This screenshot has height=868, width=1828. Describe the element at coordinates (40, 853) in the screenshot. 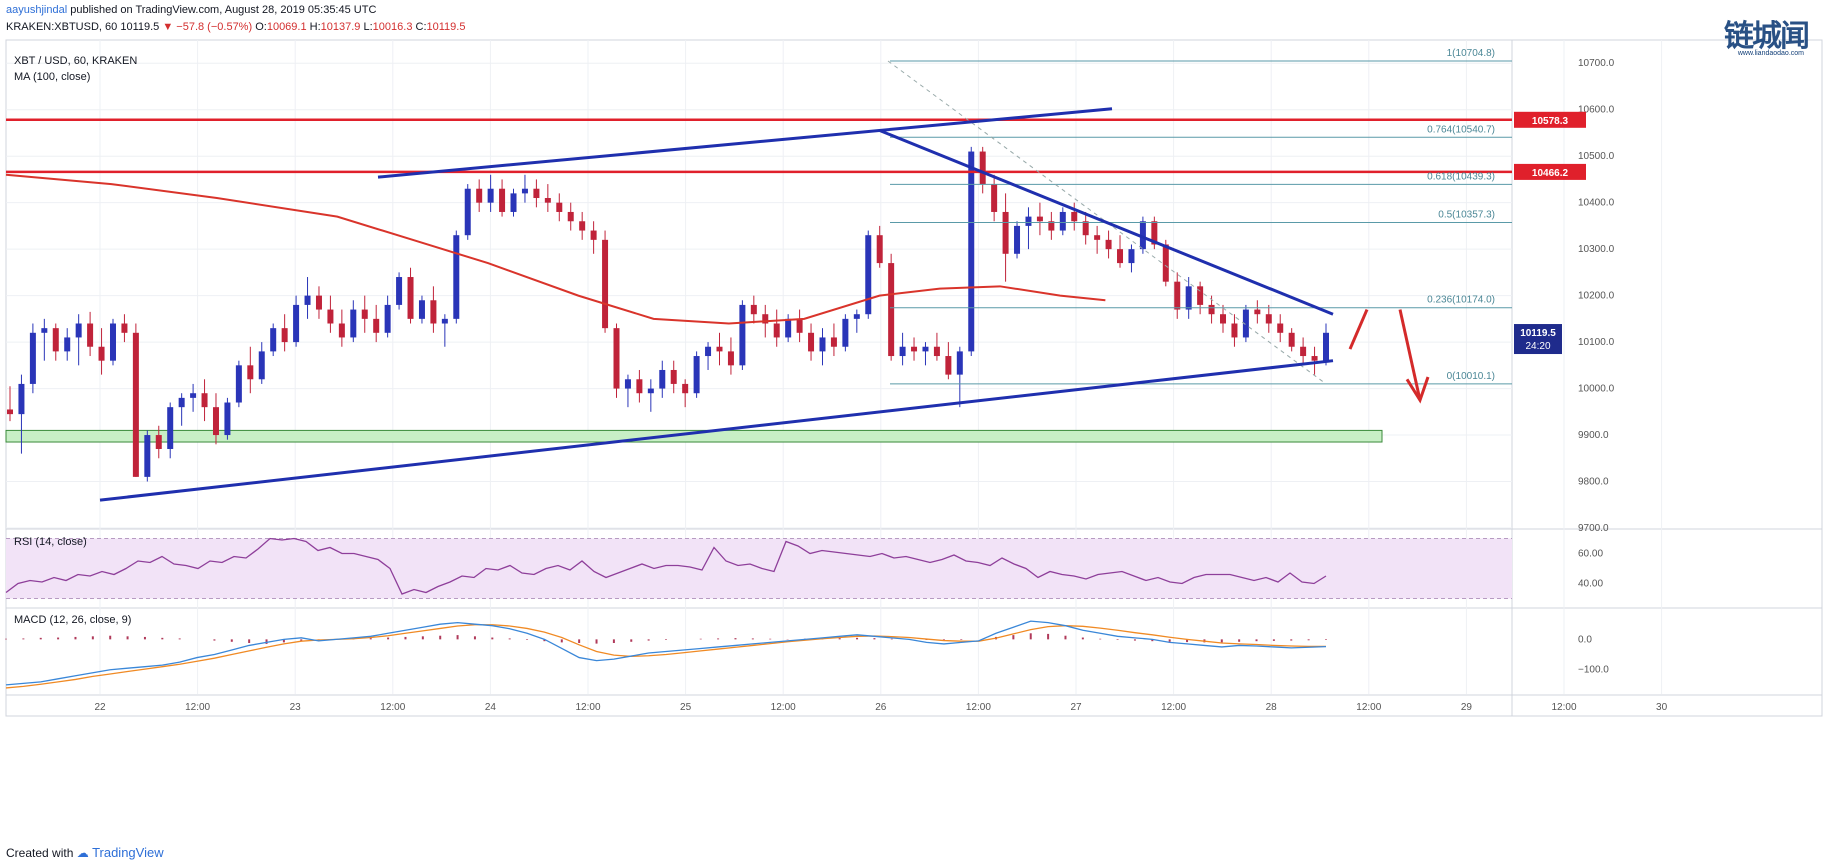

I see `created-with-text: Created with` at that location.